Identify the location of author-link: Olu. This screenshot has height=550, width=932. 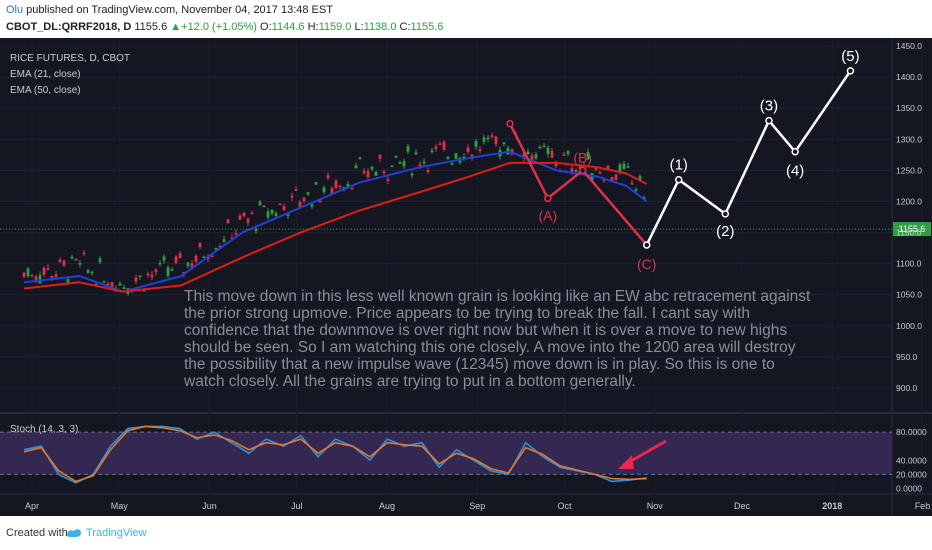
(15, 10).